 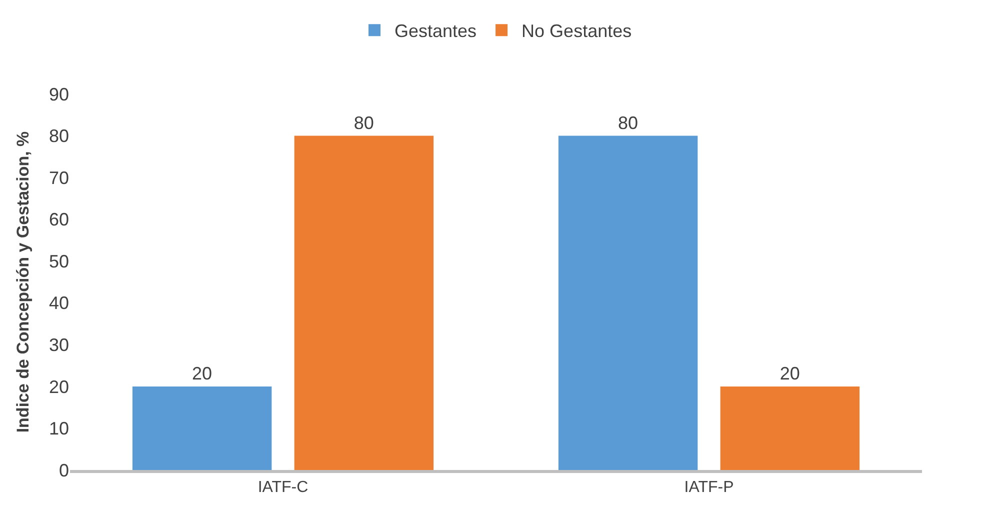 I want to click on legend-label: Gestantes, so click(x=435, y=31).